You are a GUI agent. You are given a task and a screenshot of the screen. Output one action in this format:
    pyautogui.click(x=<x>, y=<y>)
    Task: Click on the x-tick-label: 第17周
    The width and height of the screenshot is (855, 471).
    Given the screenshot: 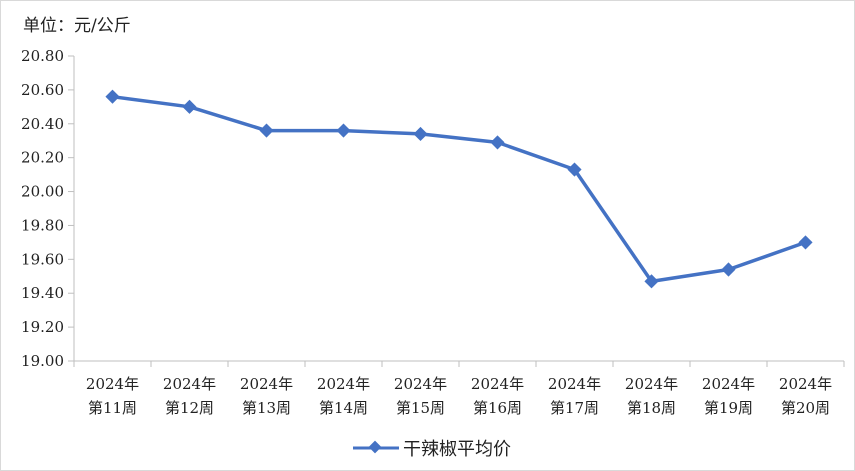 What is the action you would take?
    pyautogui.click(x=574, y=408)
    